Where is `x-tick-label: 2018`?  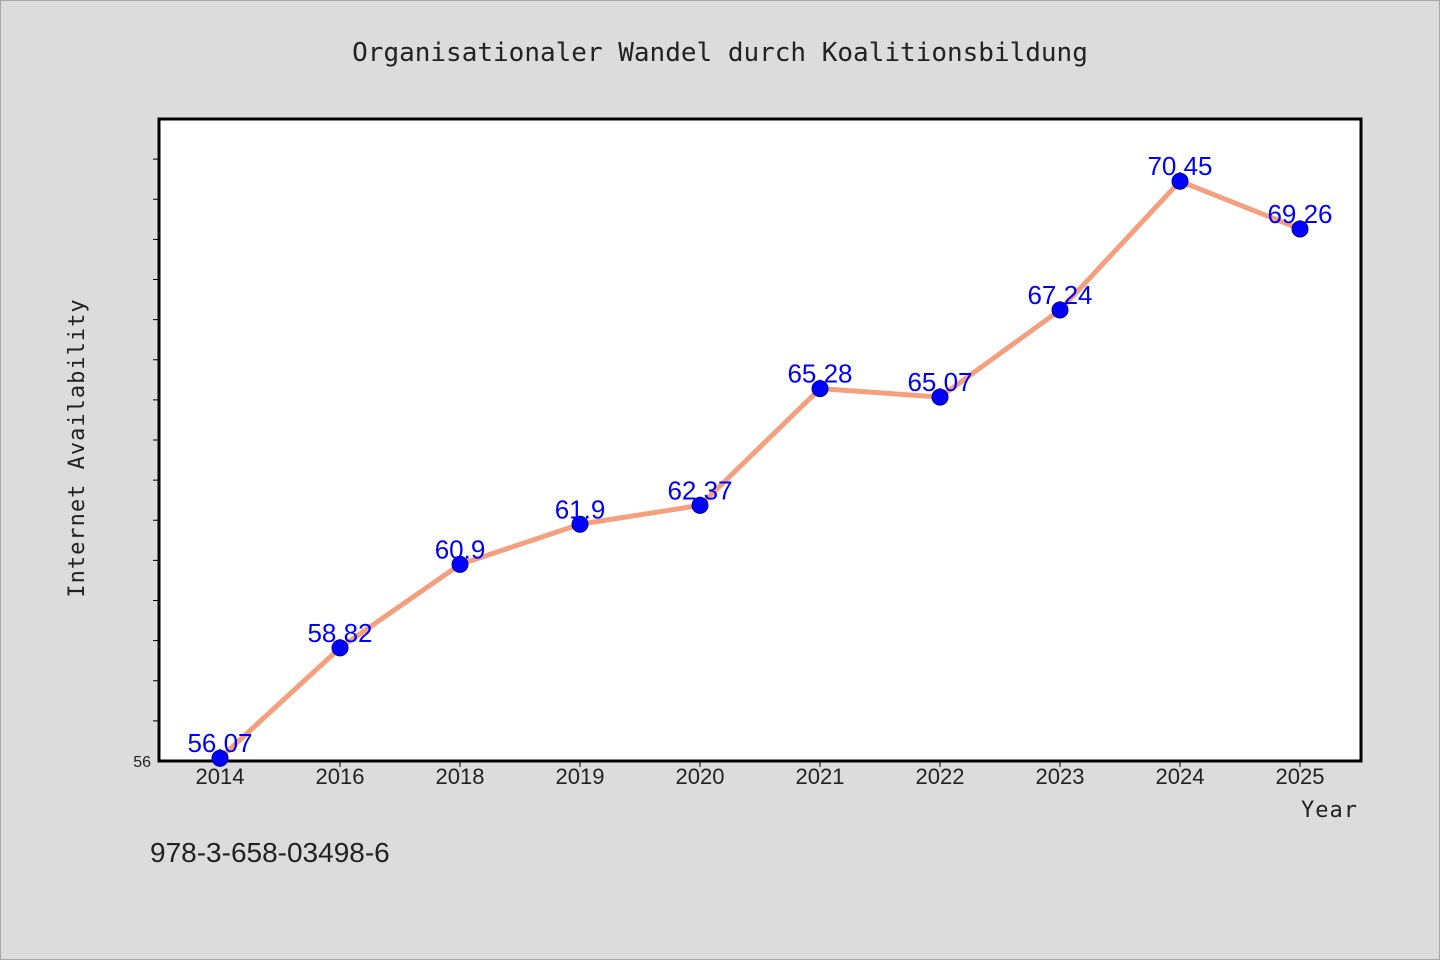
x-tick-label: 2018 is located at coordinates (460, 776).